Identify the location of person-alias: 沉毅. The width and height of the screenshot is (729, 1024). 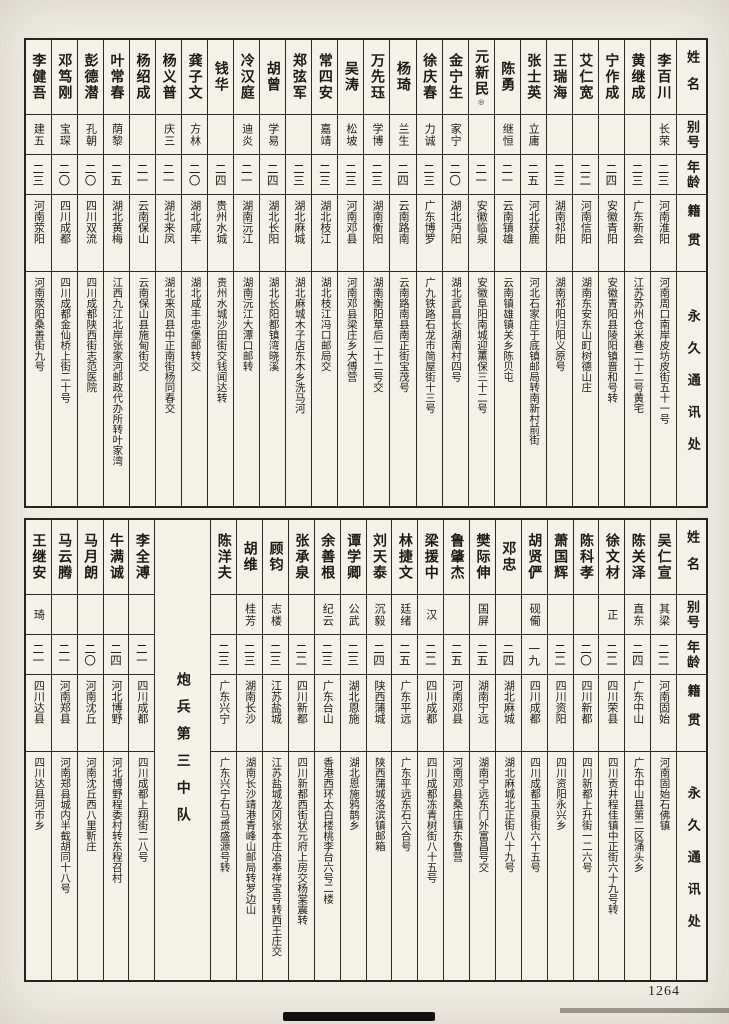
(379, 614).